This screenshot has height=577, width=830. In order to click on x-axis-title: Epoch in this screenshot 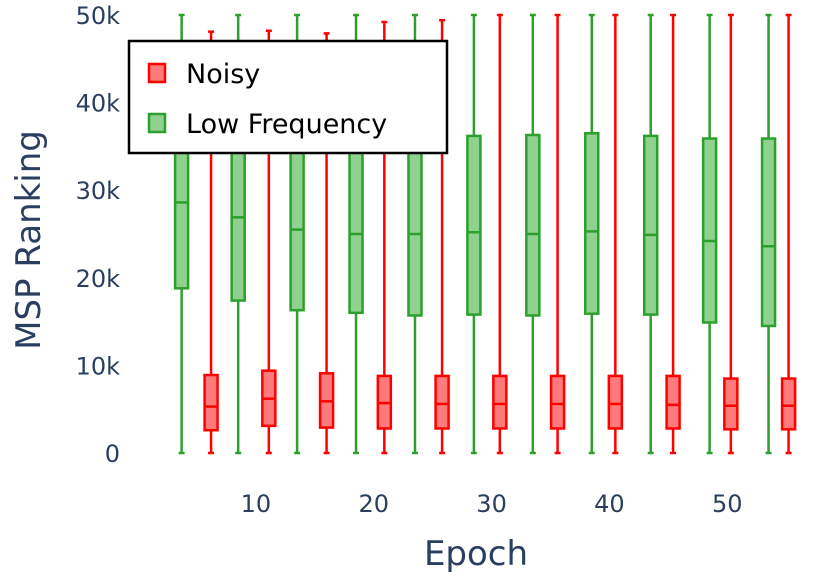, I will do `click(476, 554)`.